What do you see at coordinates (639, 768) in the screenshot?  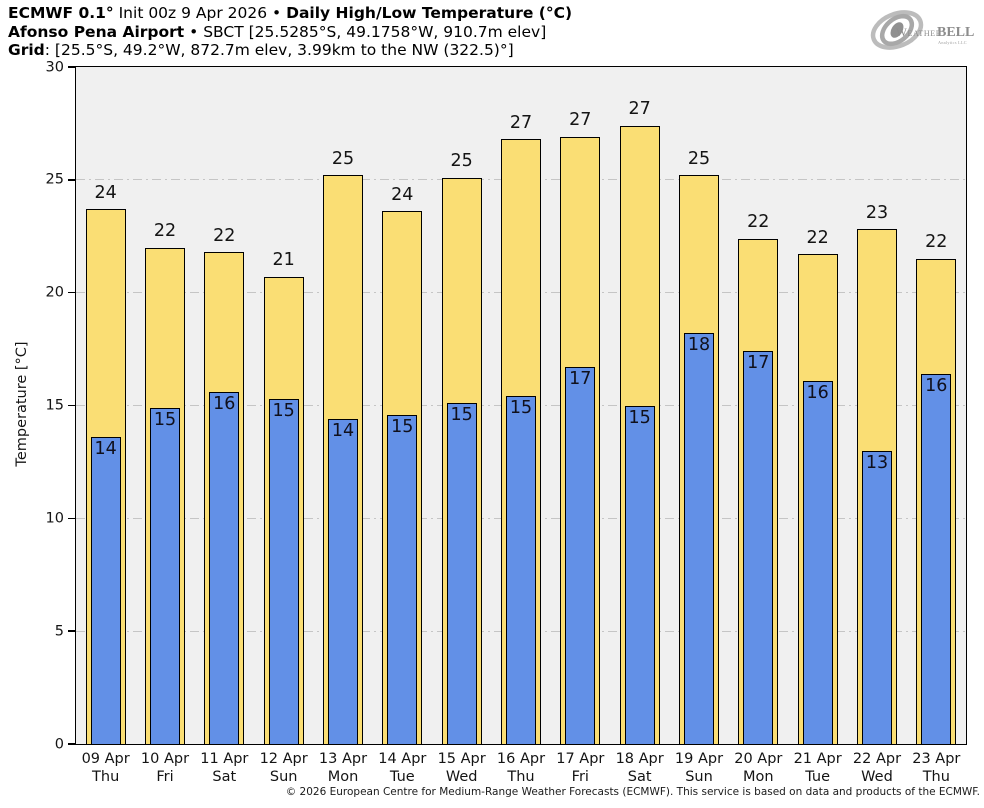 I see `x-tick-label: 18 Apr Sat` at bounding box center [639, 768].